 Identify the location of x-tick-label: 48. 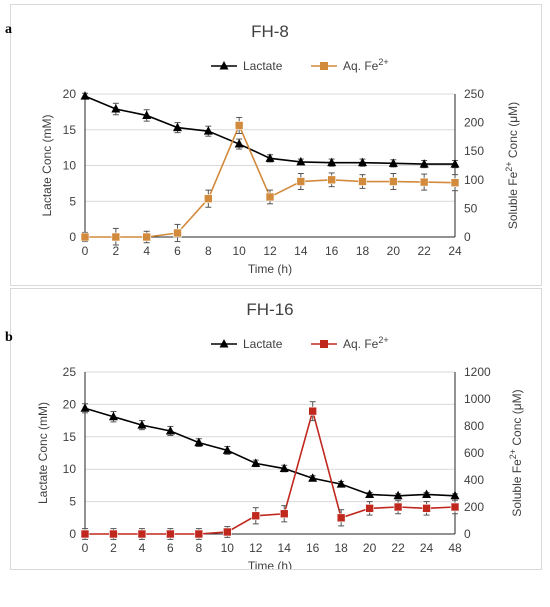
(455, 548).